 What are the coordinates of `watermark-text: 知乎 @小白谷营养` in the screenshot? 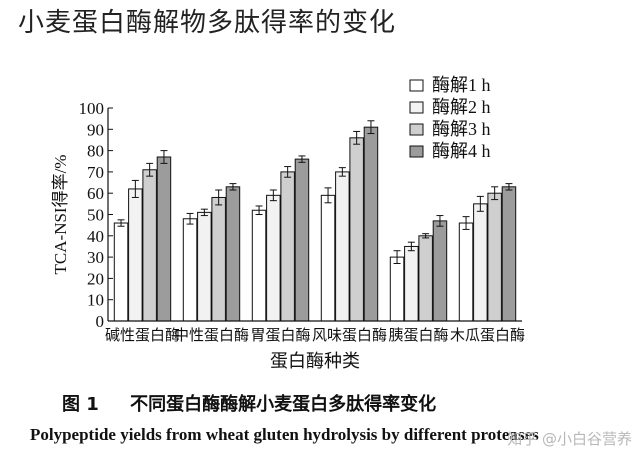 It's located at (569, 439).